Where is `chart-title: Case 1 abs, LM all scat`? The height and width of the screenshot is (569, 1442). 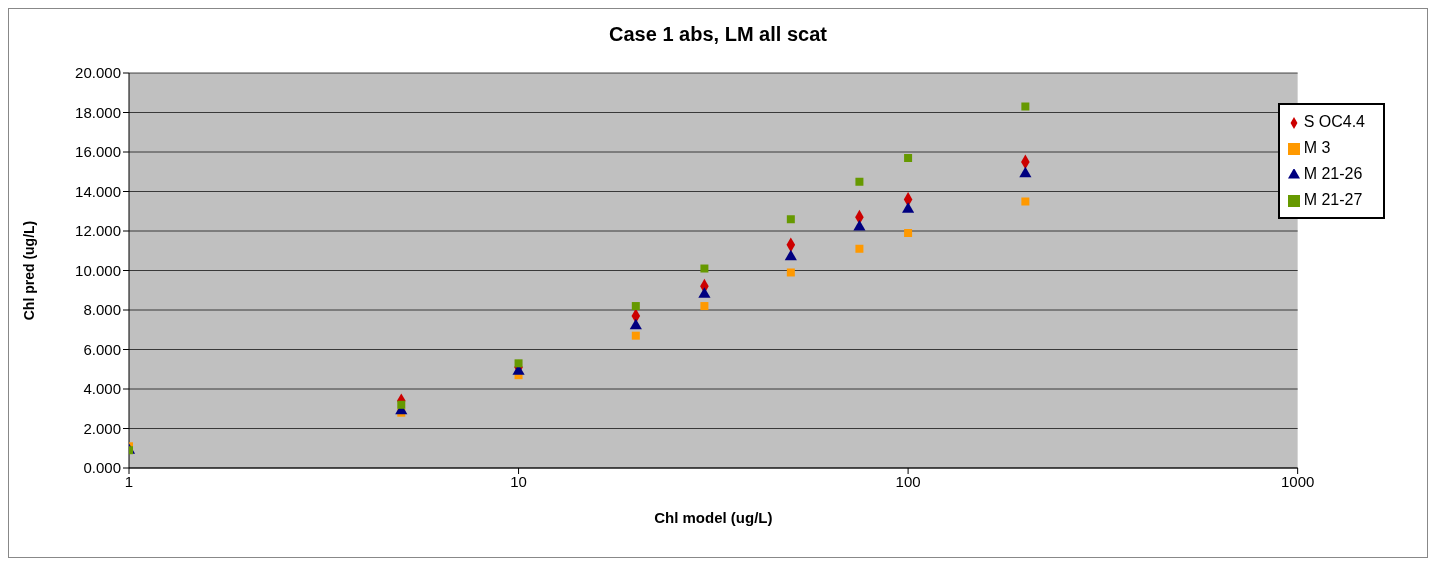 chart-title: Case 1 abs, LM all scat is located at coordinates (718, 34).